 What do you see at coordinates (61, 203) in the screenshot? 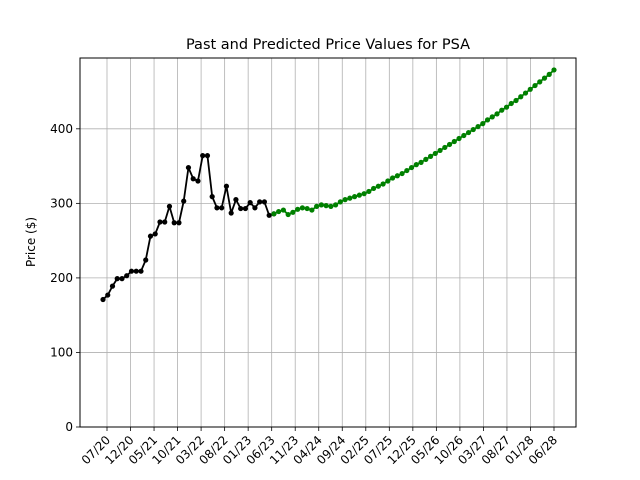
I see `y-tick-label: 300` at bounding box center [61, 203].